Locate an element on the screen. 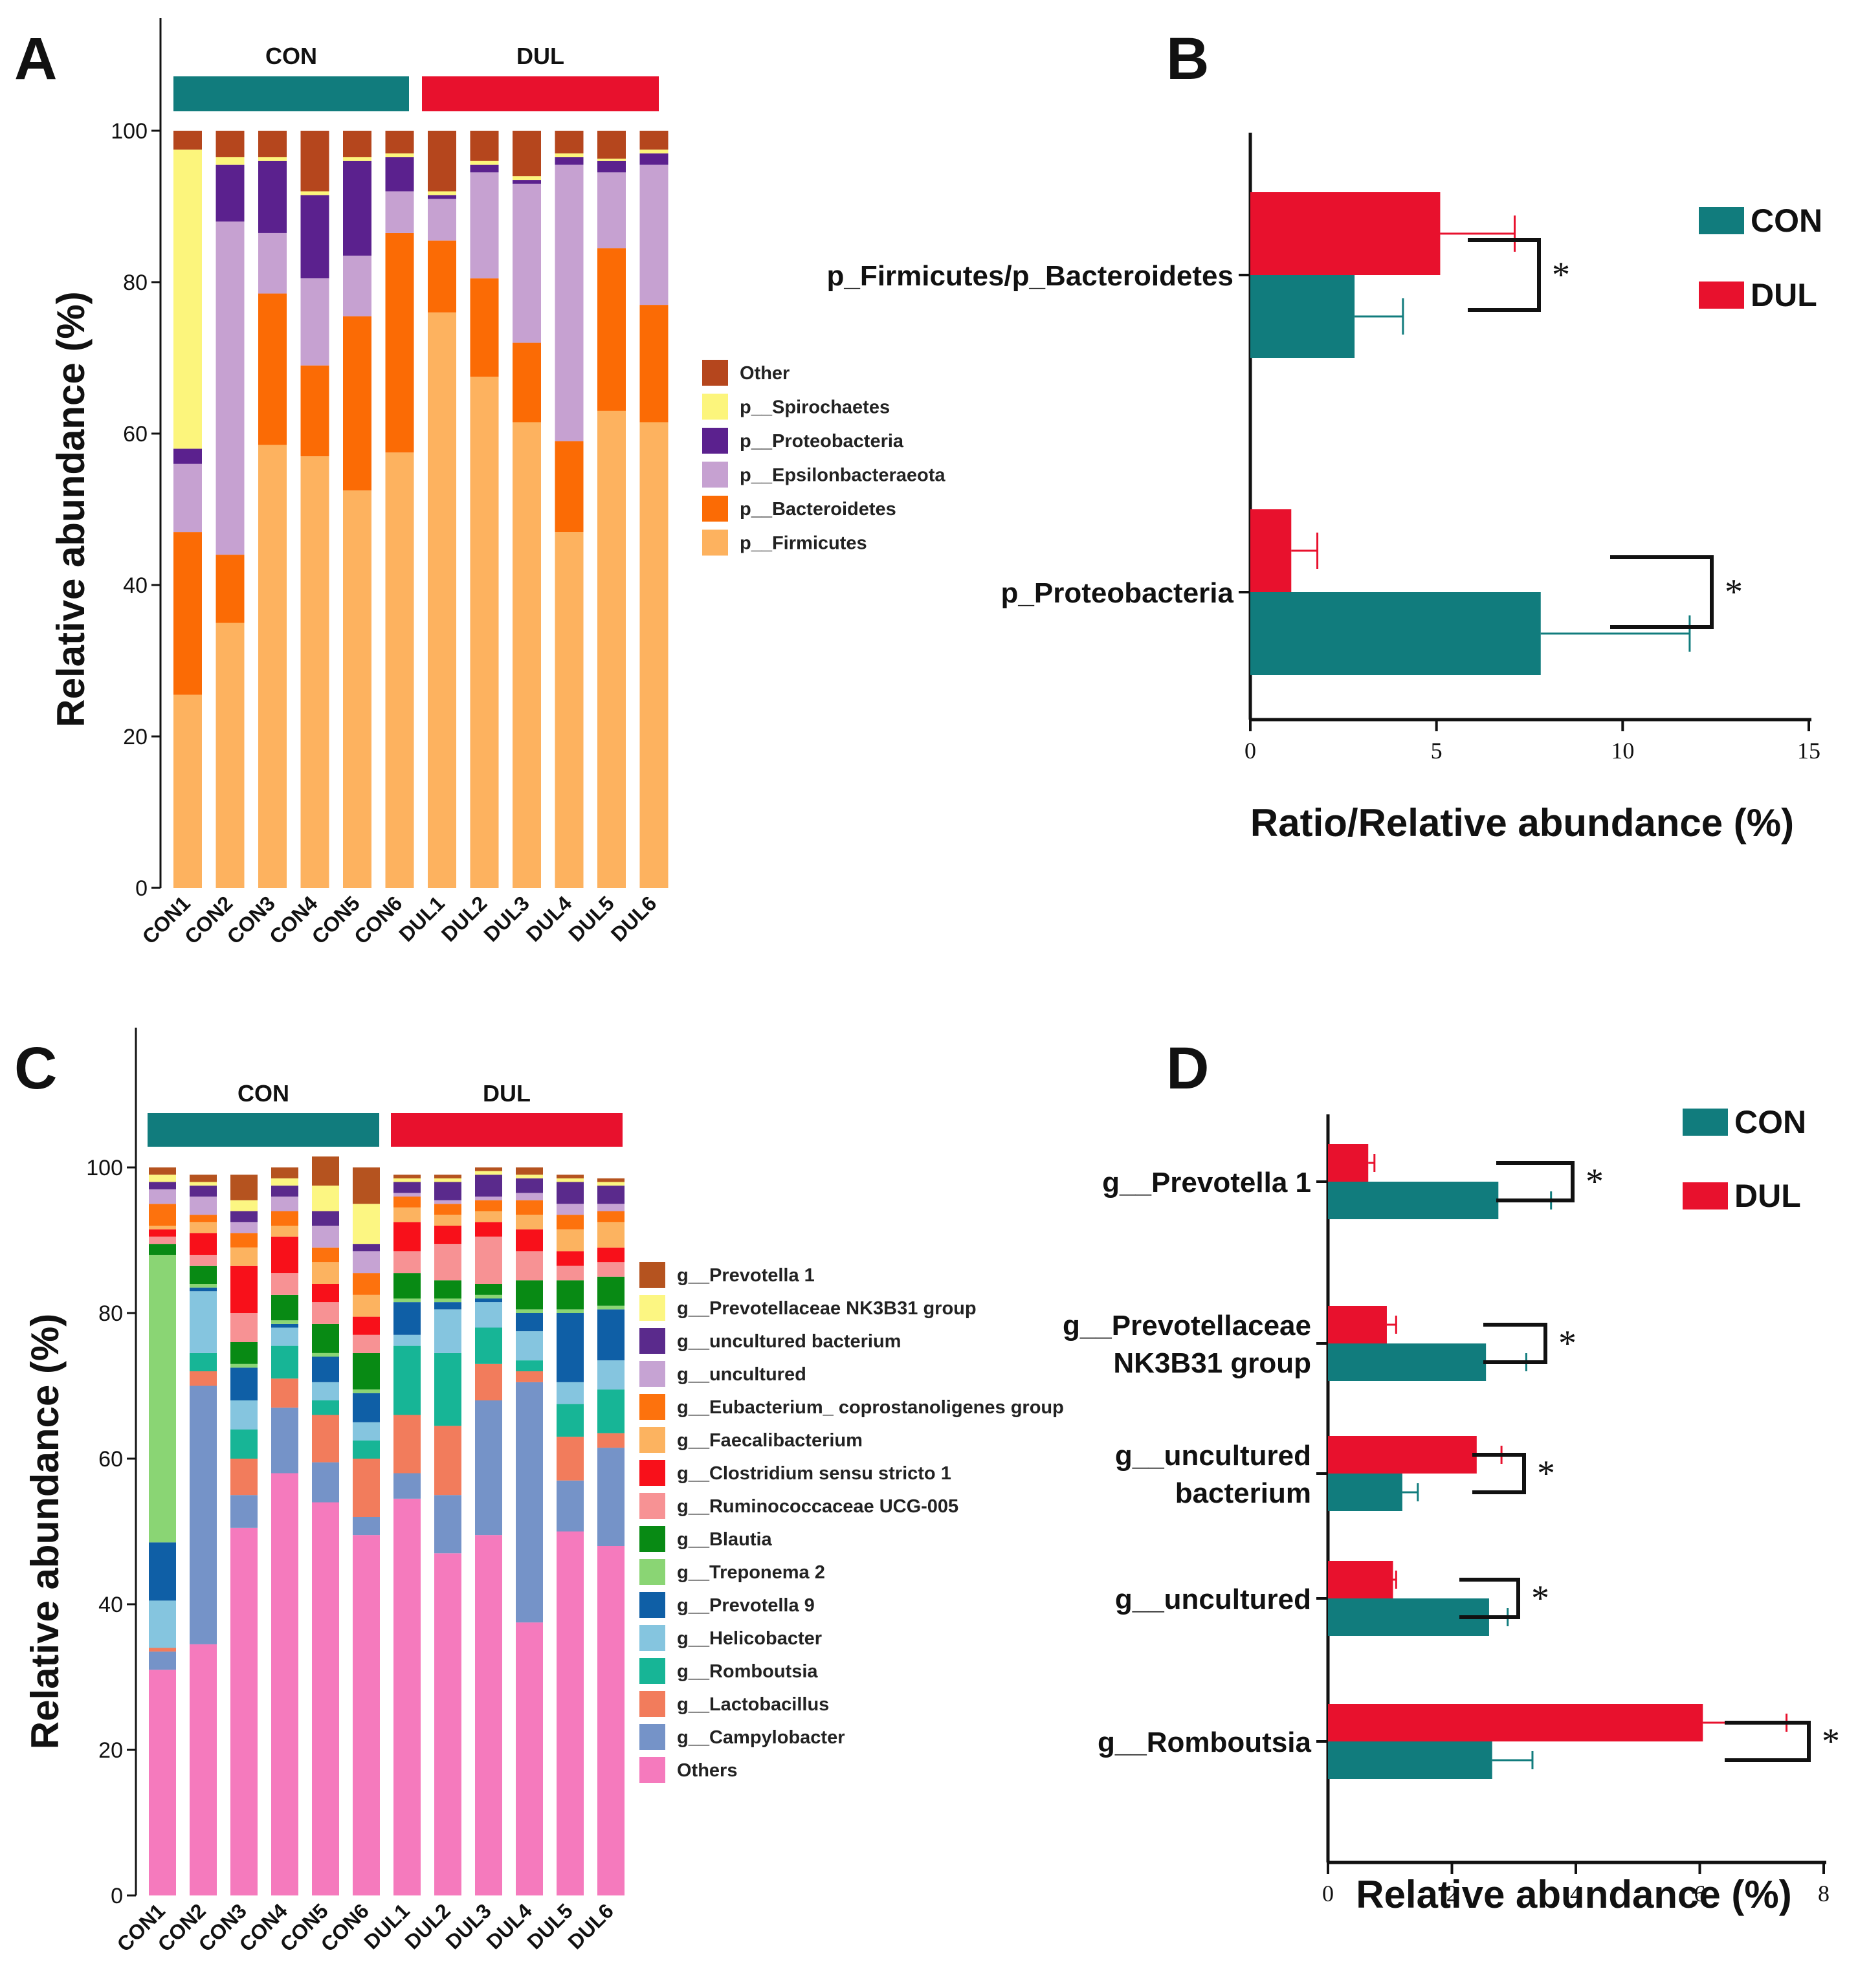  group-label-con: CON is located at coordinates (291, 56).